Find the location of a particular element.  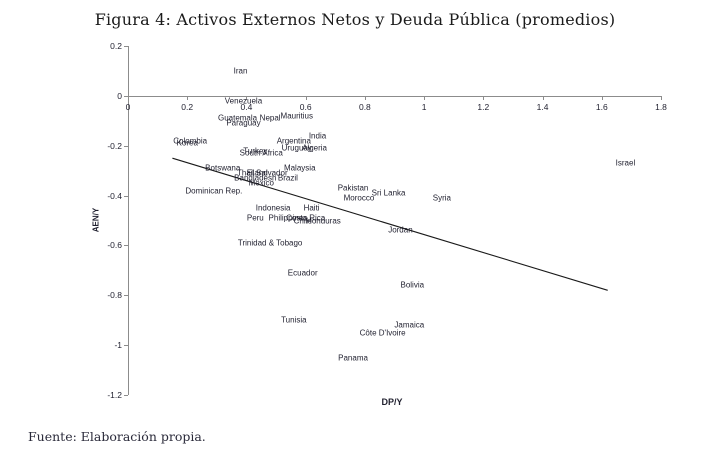

point-paraguay: Paraguay is located at coordinates (243, 123).